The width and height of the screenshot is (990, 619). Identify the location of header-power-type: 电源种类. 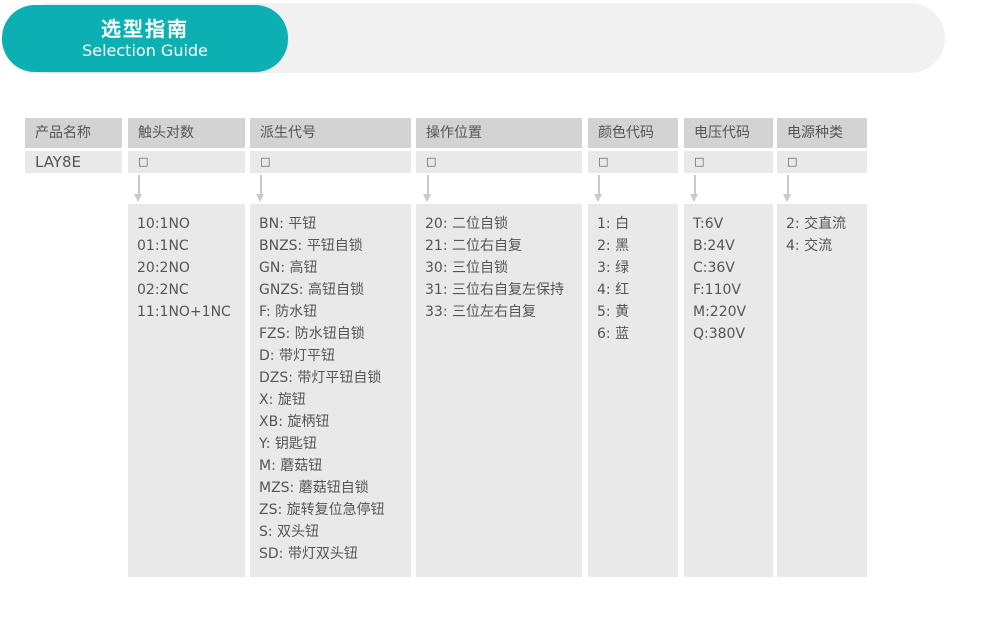
(822, 133).